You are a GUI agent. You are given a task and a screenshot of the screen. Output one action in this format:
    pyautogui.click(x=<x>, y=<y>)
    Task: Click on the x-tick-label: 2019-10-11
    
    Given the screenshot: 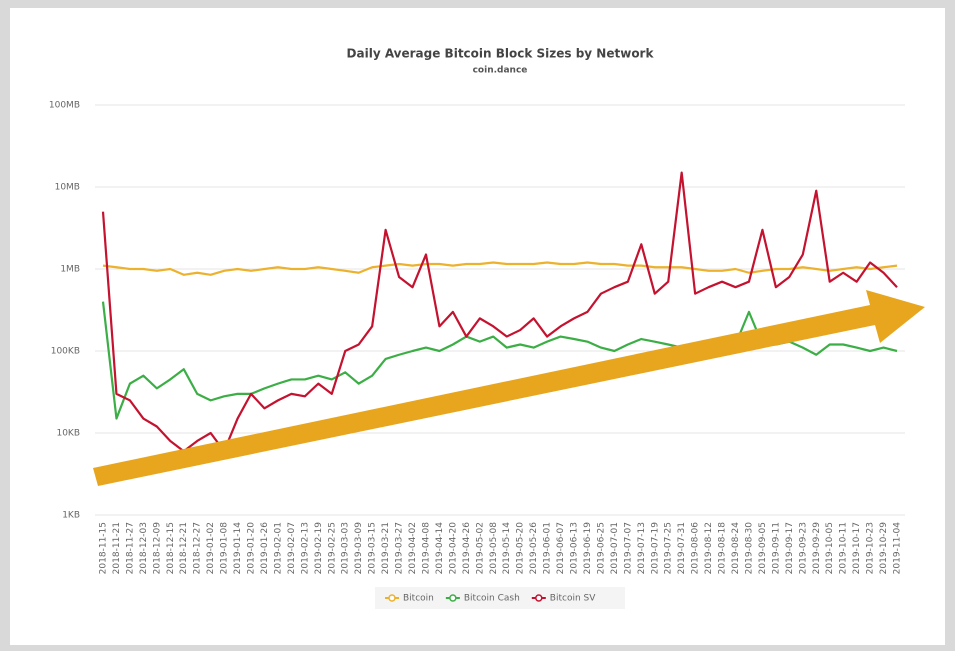 What is the action you would take?
    pyautogui.click(x=844, y=548)
    